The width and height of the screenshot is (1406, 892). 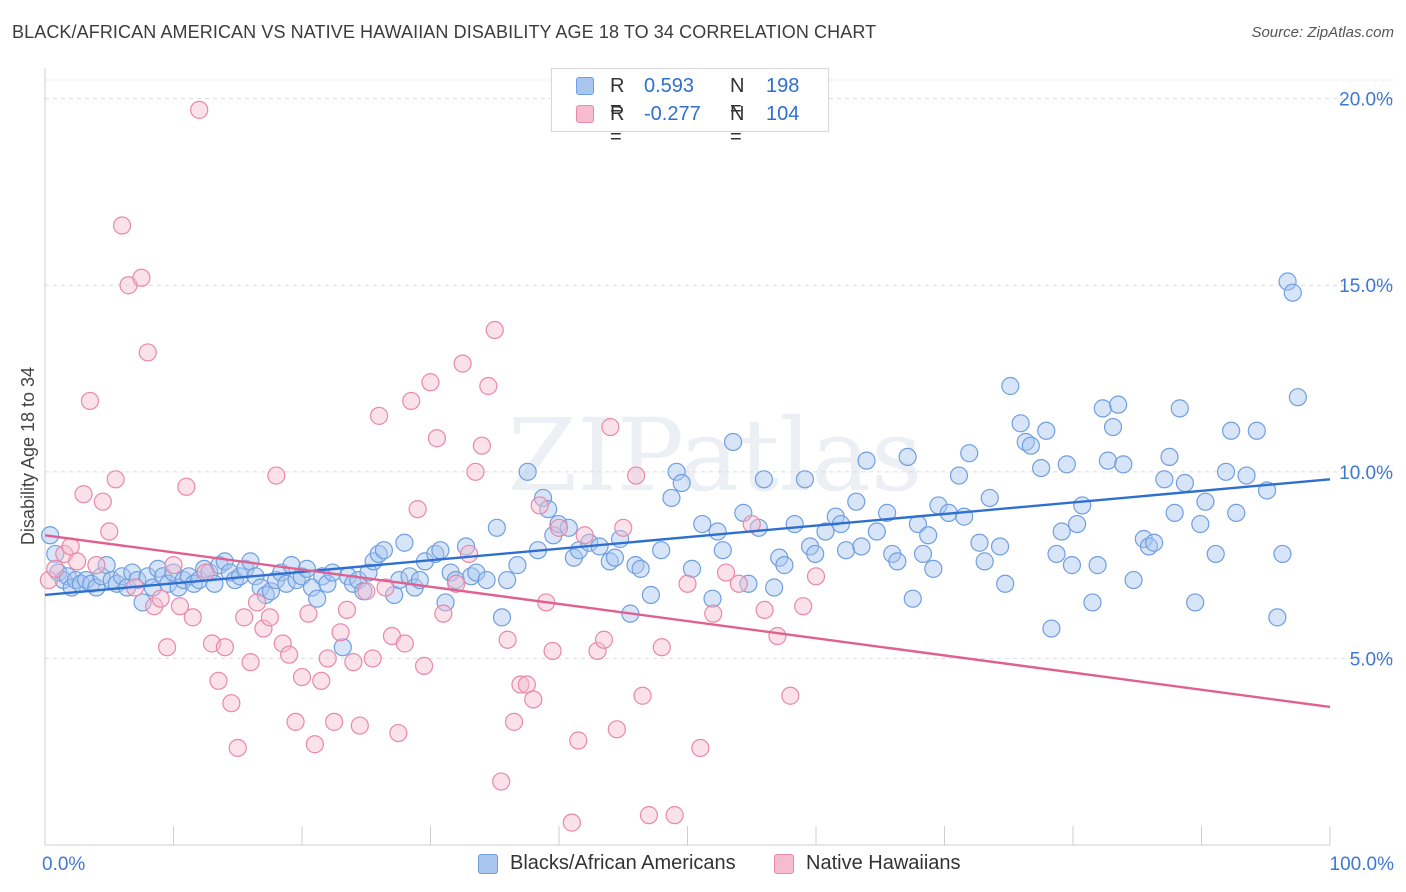 What do you see at coordinates (63, 864) in the screenshot?
I see `x-tick-label: 0.0%` at bounding box center [63, 864].